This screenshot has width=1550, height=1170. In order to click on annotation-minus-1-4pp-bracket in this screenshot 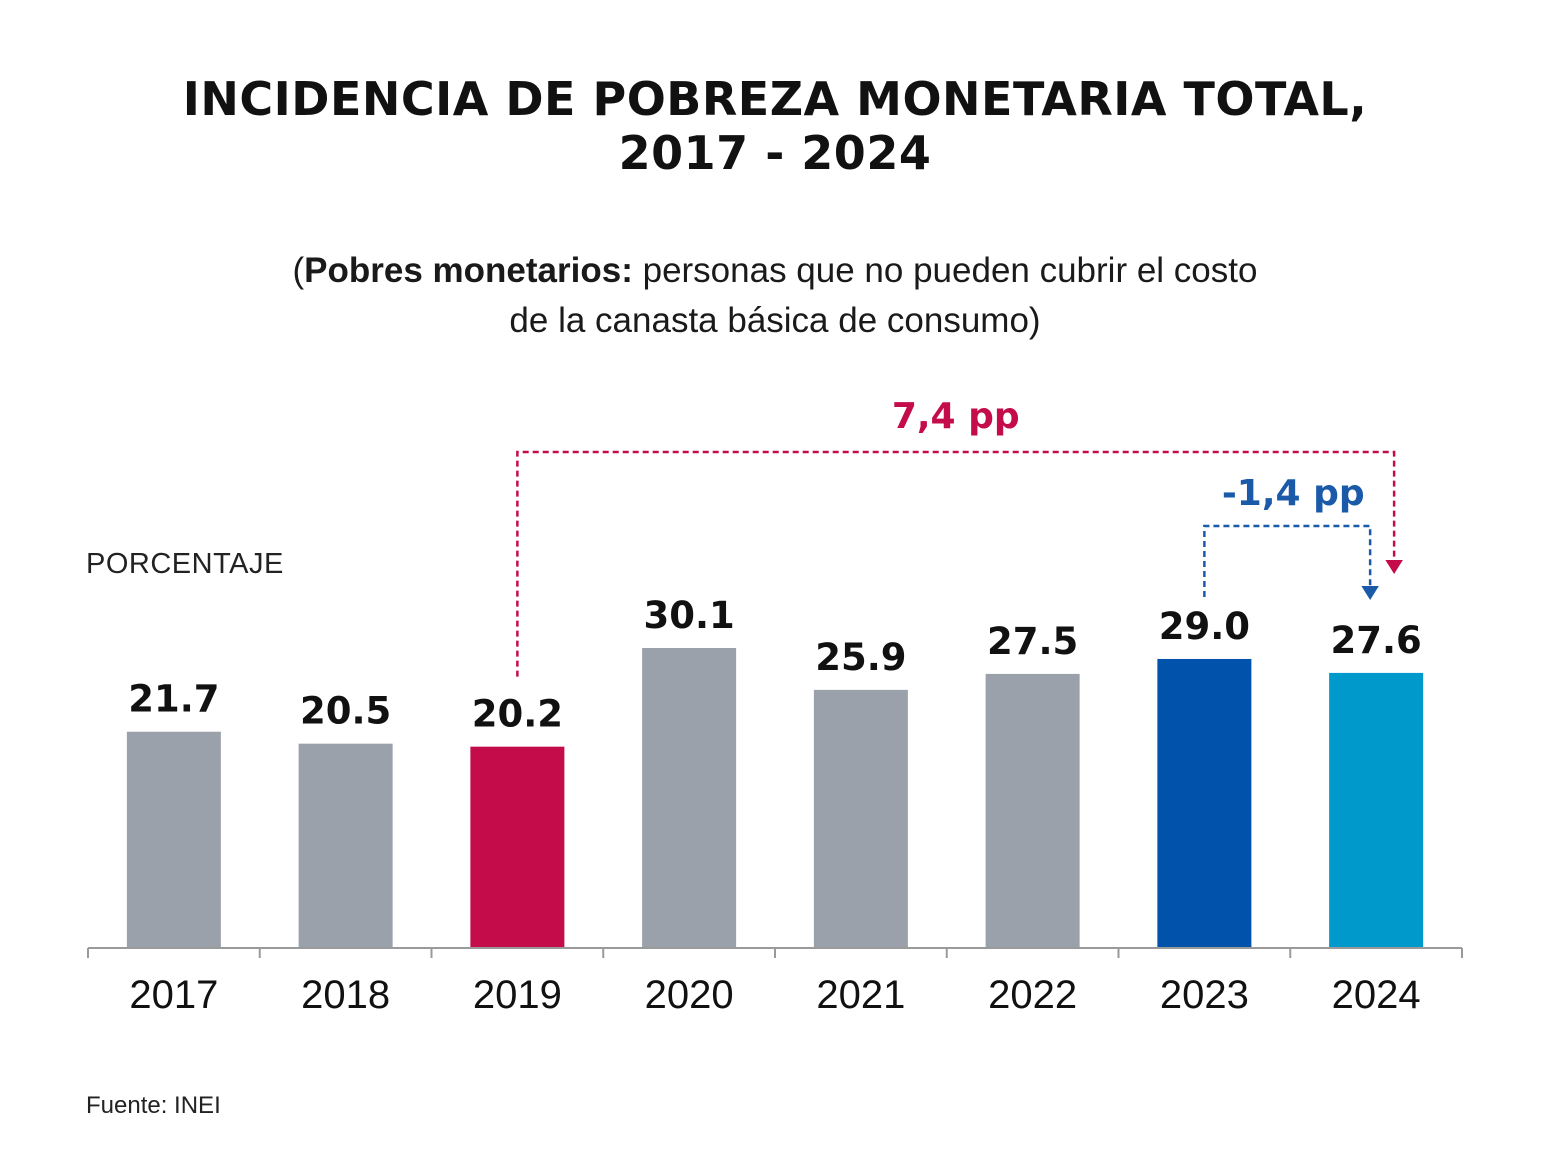, I will do `click(1287, 560)`.